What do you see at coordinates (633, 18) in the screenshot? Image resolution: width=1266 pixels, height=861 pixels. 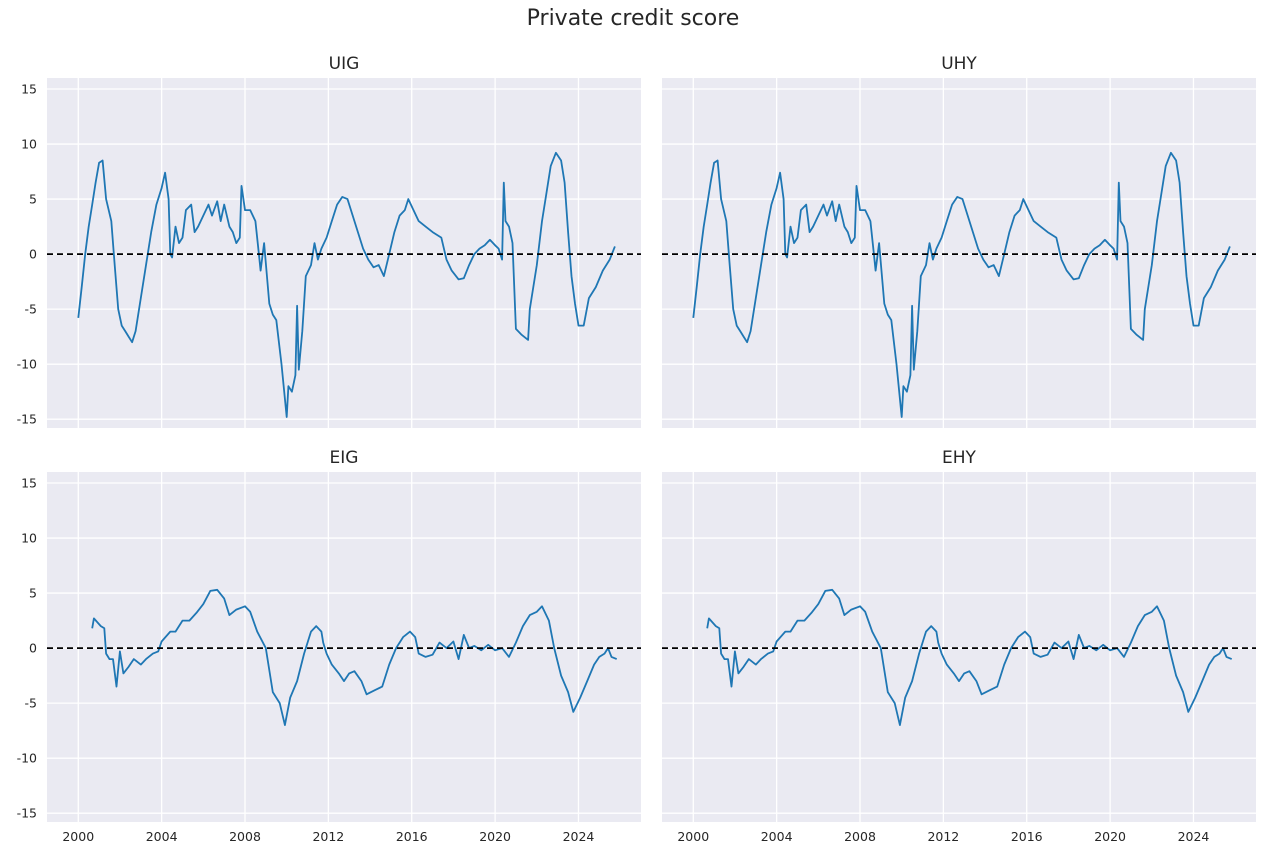 I see `figure-title: Private credit score` at bounding box center [633, 18].